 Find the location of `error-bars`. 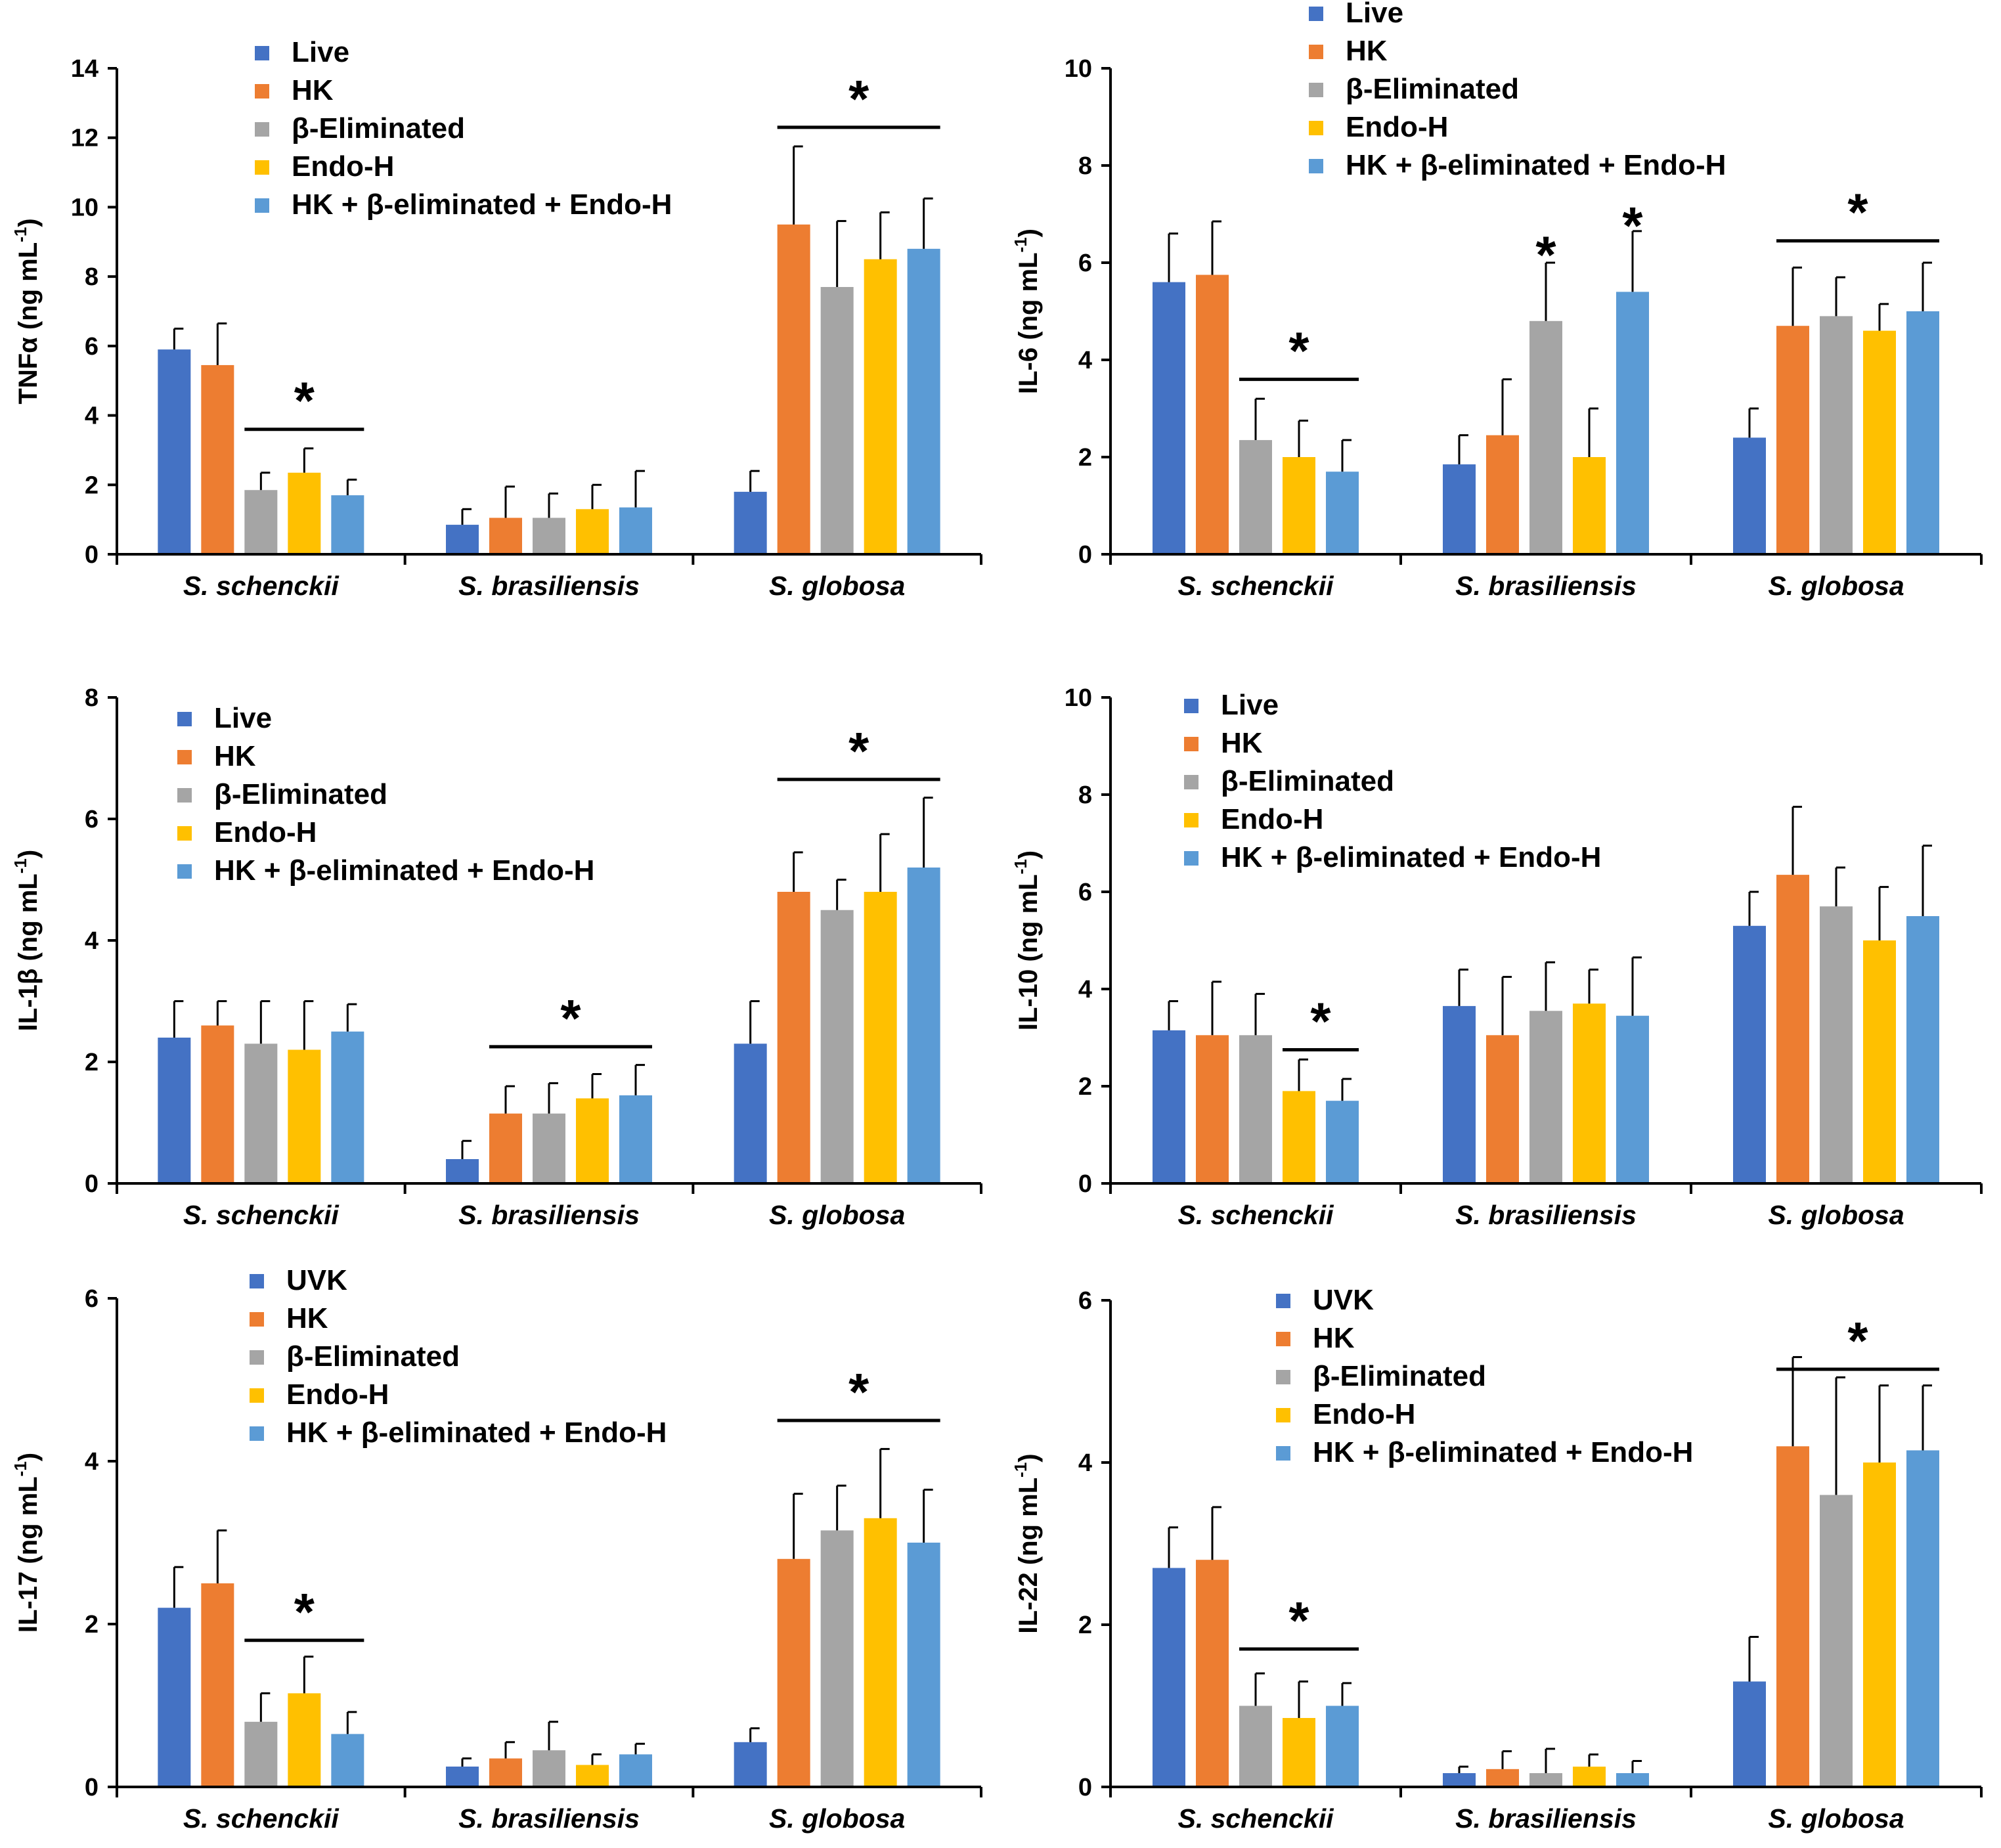

error-bars is located at coordinates (553, 335).